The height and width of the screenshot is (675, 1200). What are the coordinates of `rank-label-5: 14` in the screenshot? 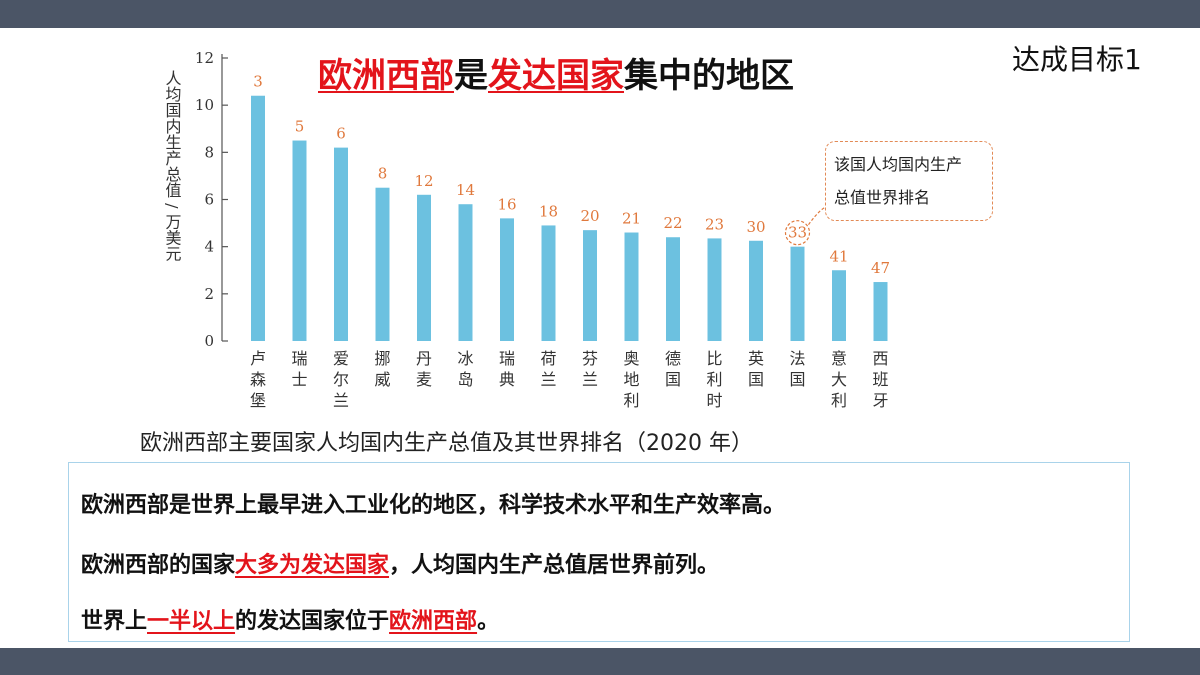 It's located at (465, 190).